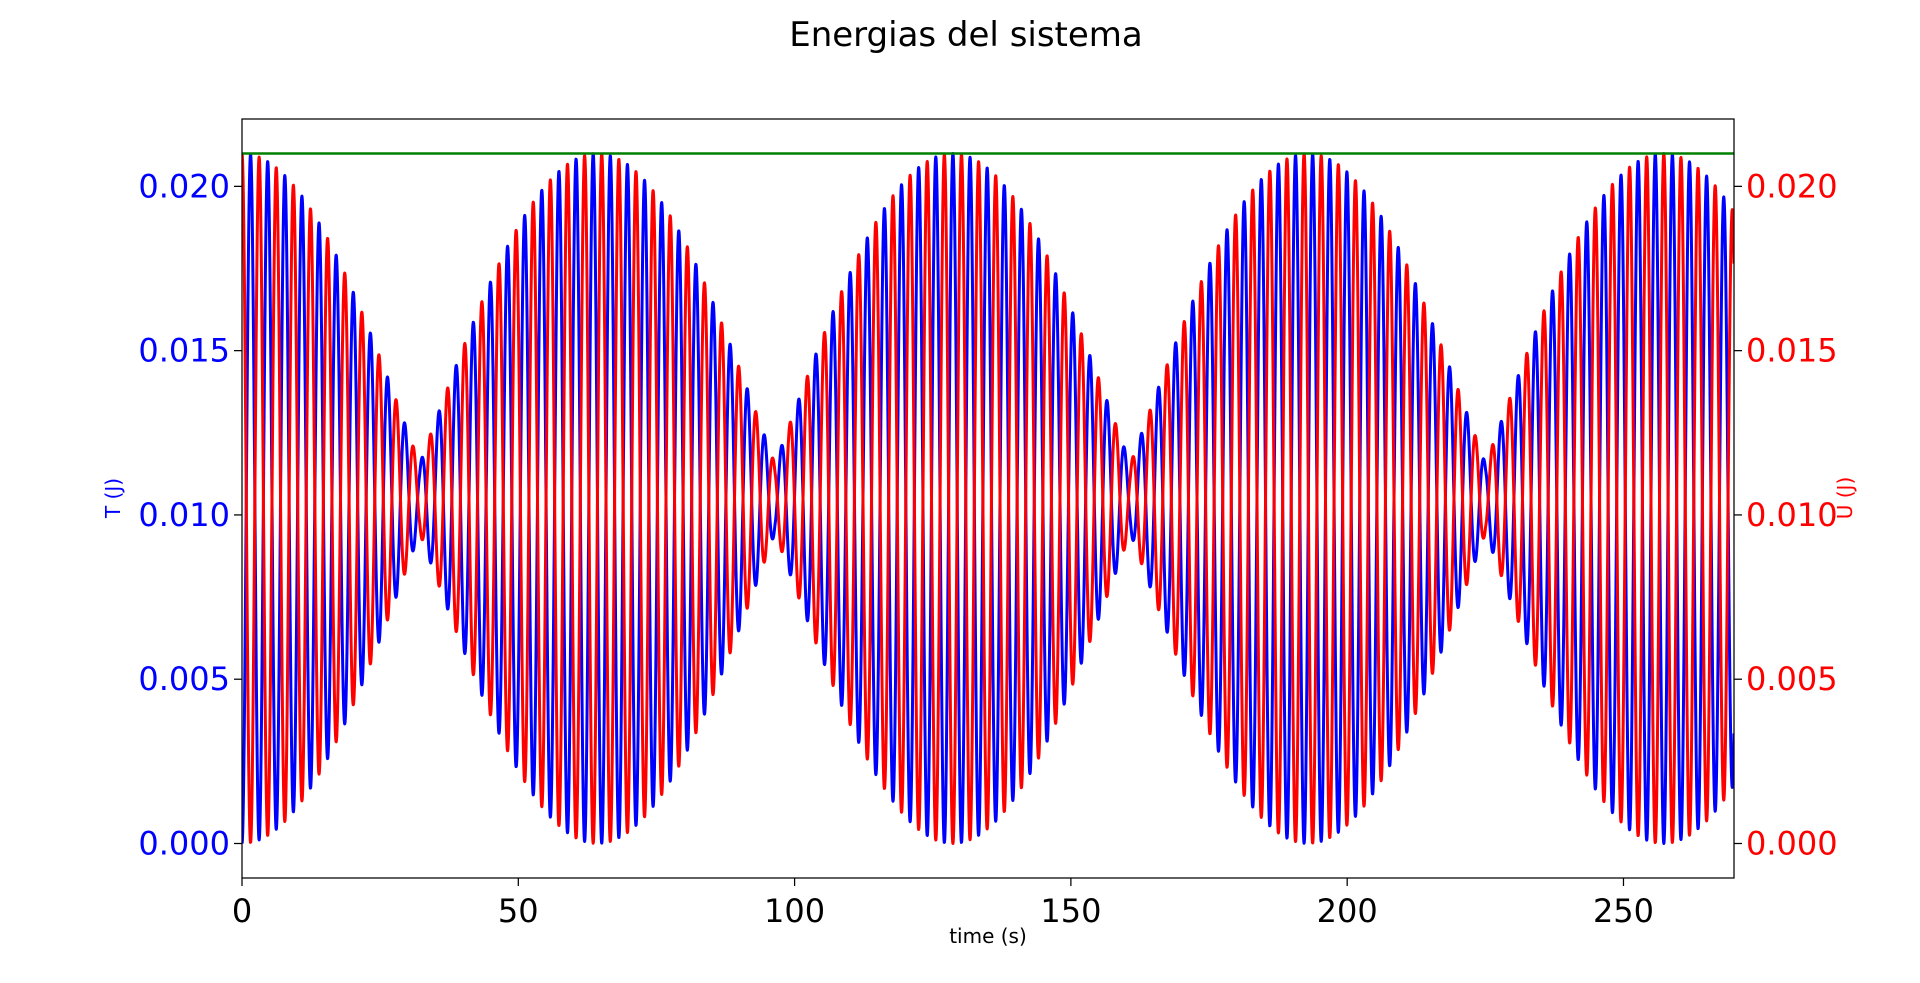 Image resolution: width=1920 pixels, height=983 pixels. What do you see at coordinates (1792, 186) in the screenshot?
I see `y-tick-label-right: 0.020` at bounding box center [1792, 186].